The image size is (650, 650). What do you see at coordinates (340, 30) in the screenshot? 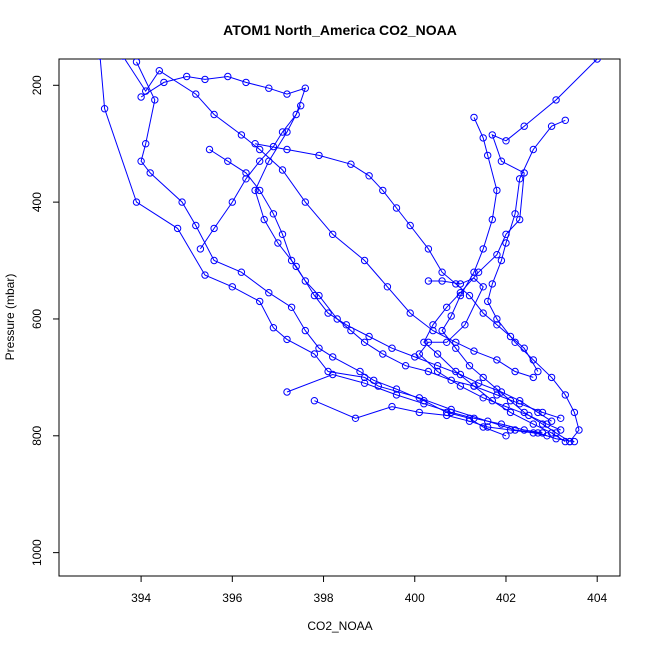
I see `chart-title: ATOM1 North_America CO2_NOAA` at bounding box center [340, 30].